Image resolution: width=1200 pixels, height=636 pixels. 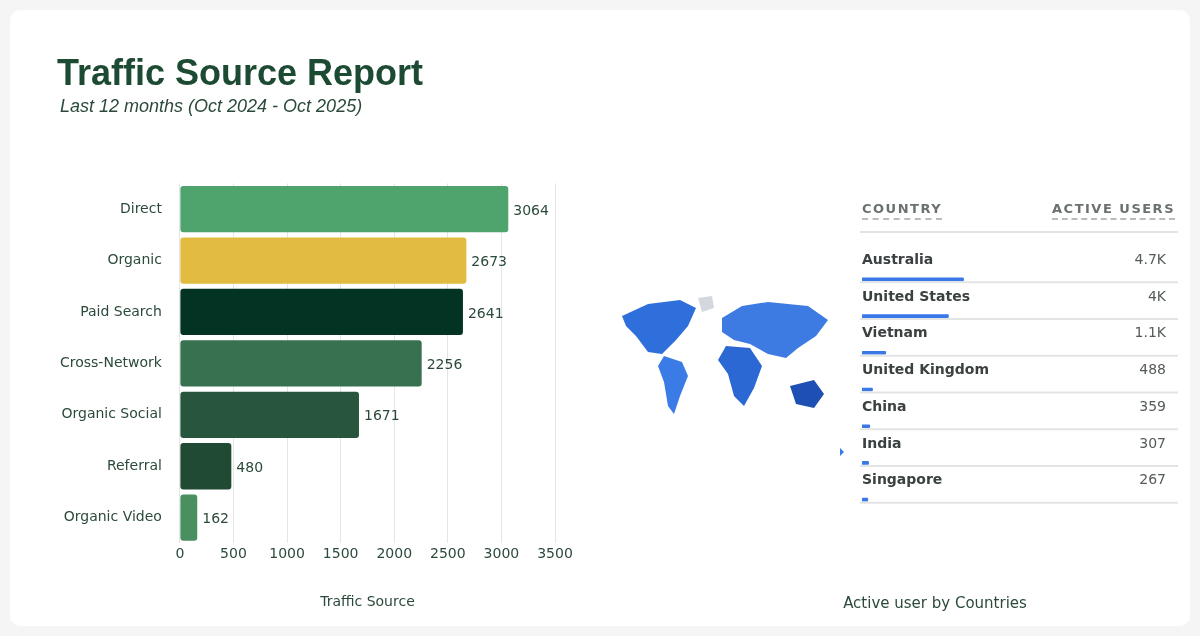 What do you see at coordinates (134, 464) in the screenshot?
I see `y-tick-label: Referral` at bounding box center [134, 464].